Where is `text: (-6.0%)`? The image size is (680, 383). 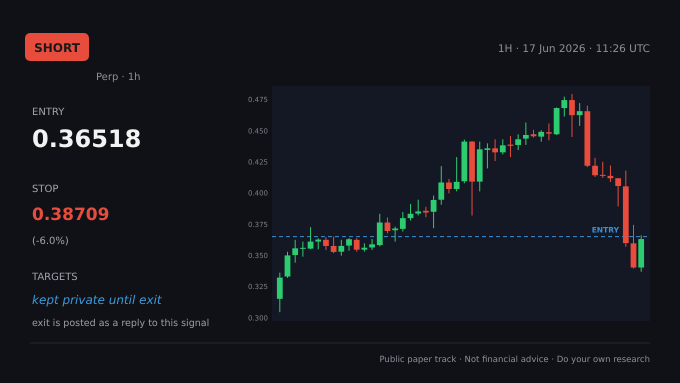
text: (-6.0%) is located at coordinates (50, 241).